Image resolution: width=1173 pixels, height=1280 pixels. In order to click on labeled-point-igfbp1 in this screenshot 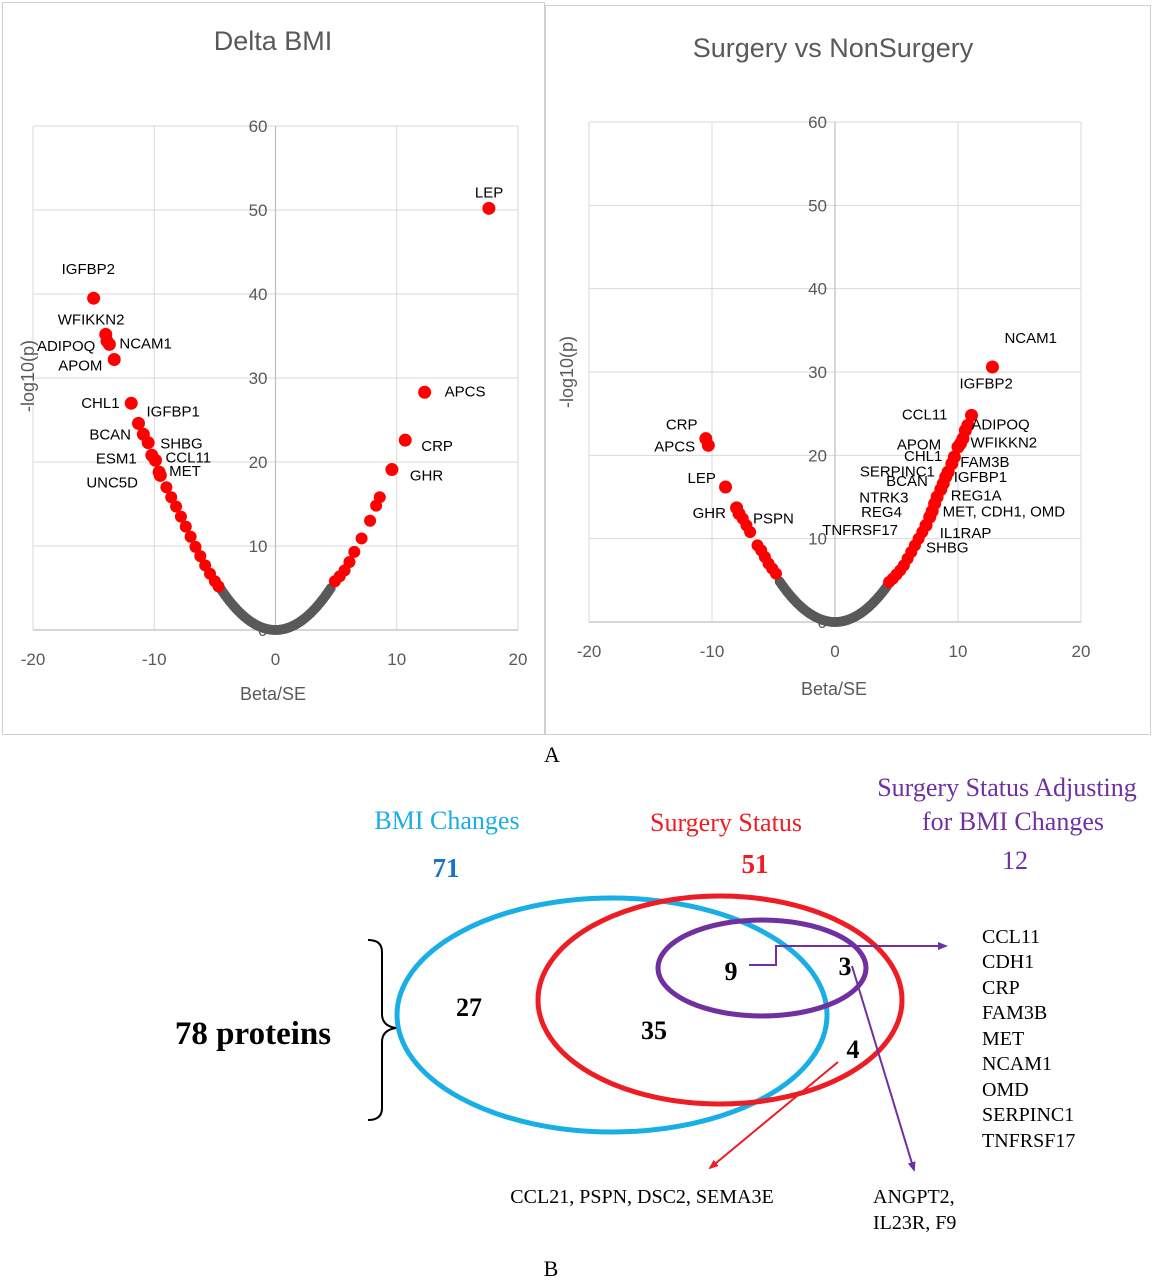, I will do `click(138, 423)`.